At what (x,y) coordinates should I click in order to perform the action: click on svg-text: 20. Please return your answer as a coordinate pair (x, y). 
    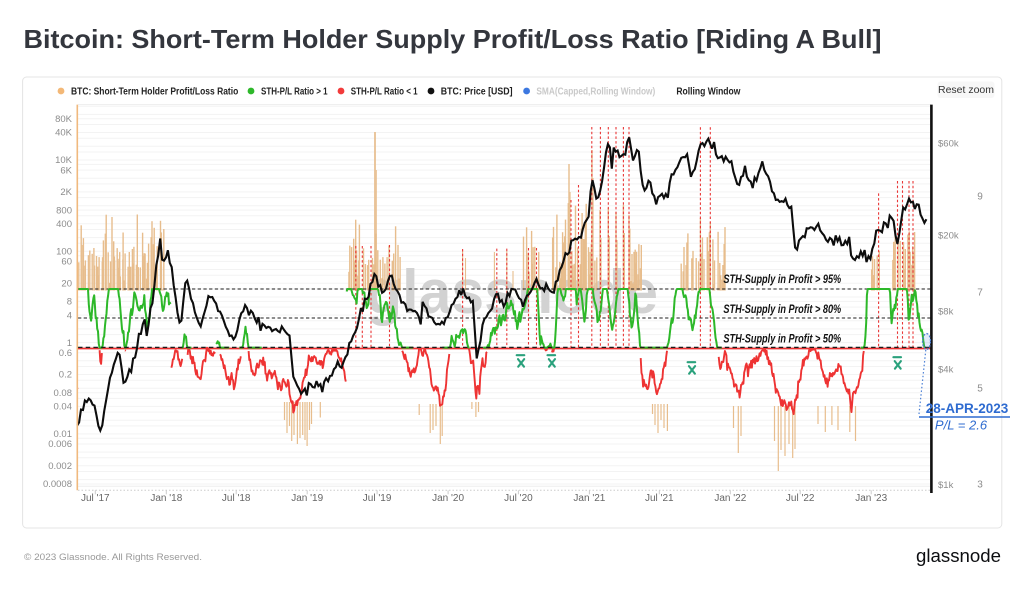
    Looking at the image, I should click on (66, 283).